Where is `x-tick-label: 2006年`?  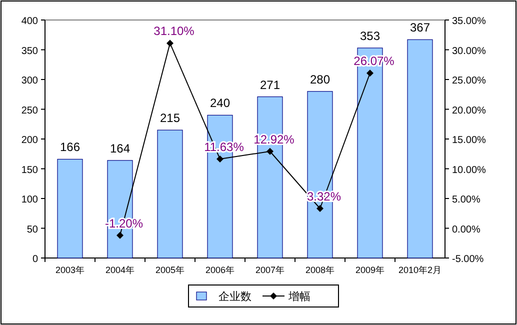
x-tick-label: 2006年 is located at coordinates (220, 270).